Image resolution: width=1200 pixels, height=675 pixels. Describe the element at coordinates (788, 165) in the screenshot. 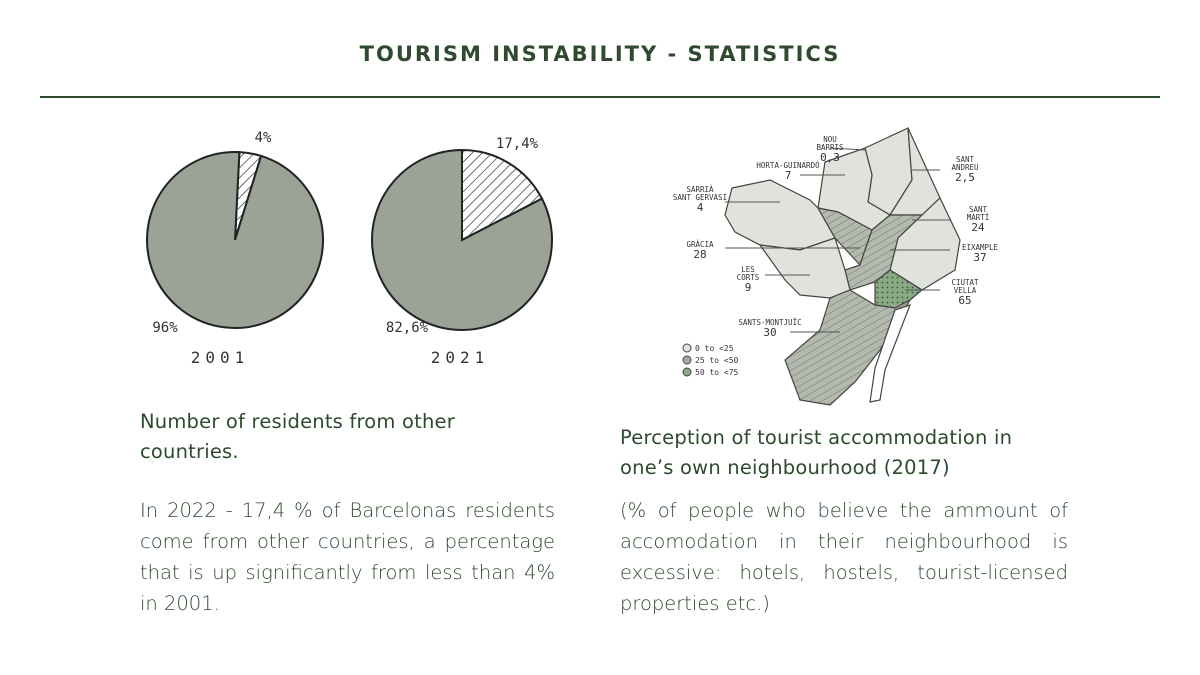

I see `district-name-label: HORTA-GUINARDÓ` at that location.